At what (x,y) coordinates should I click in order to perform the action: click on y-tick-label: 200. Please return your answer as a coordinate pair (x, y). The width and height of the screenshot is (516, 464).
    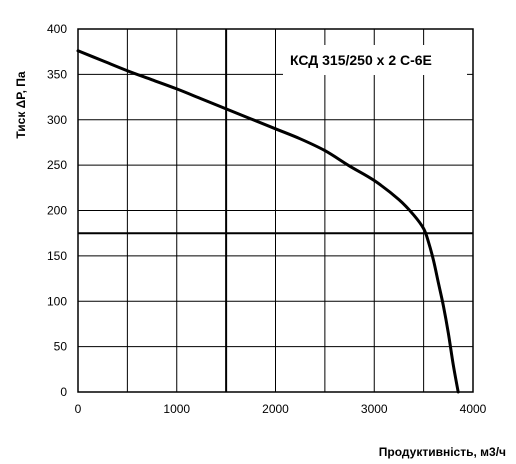
    Looking at the image, I should click on (57, 211).